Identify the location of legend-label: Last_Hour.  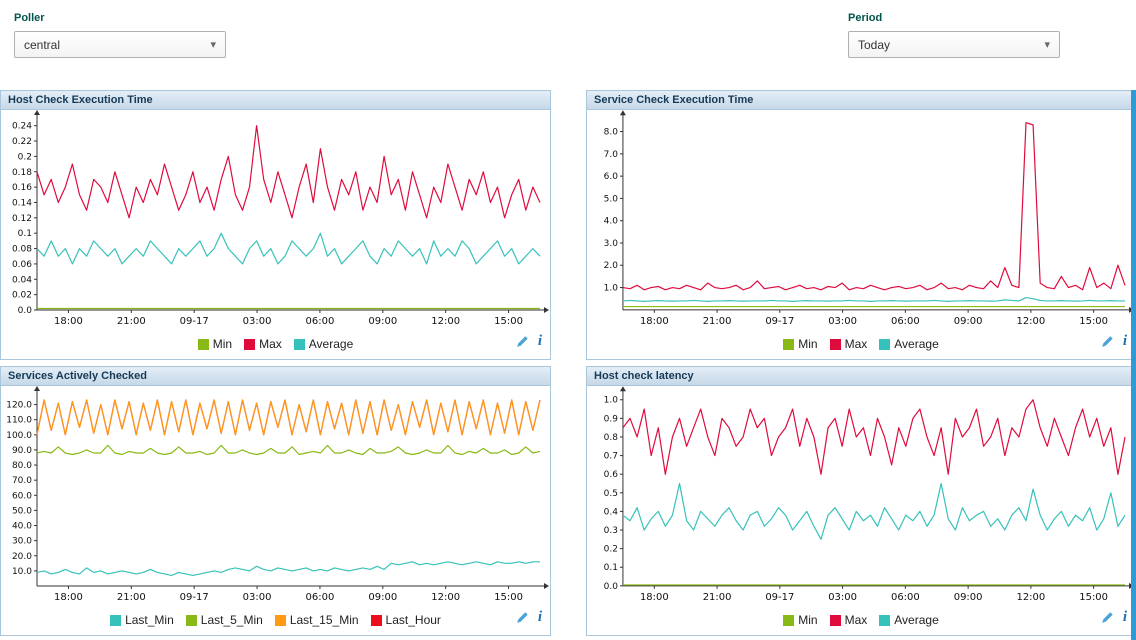
(413, 620).